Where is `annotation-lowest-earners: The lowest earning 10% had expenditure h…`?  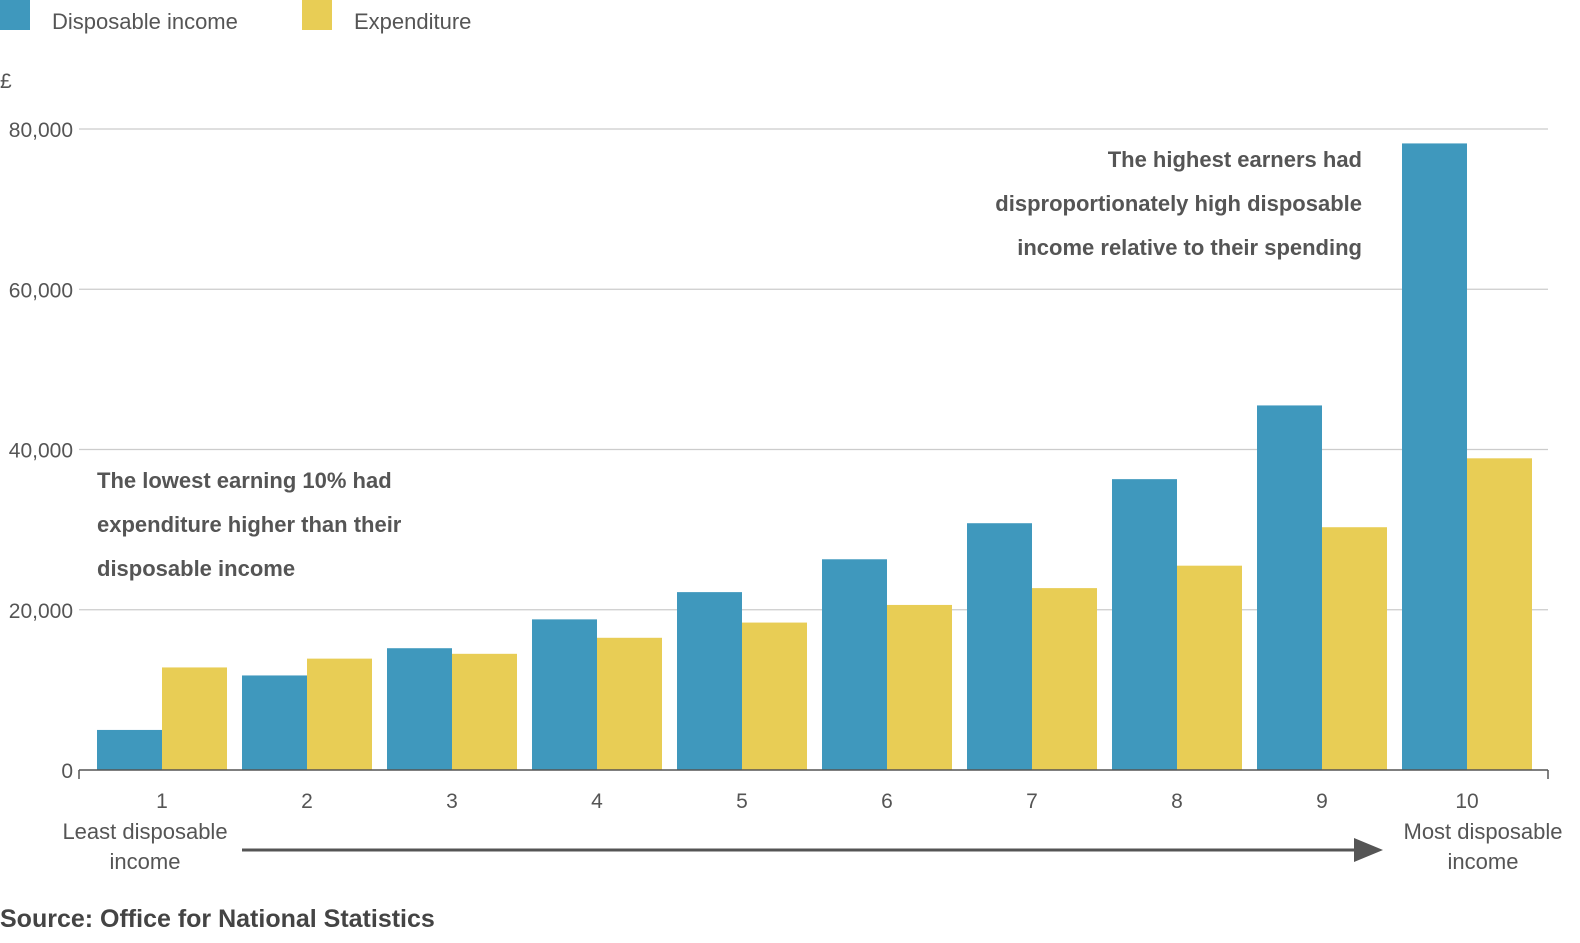 annotation-lowest-earners: The lowest earning 10% had expenditure h… is located at coordinates (277, 525).